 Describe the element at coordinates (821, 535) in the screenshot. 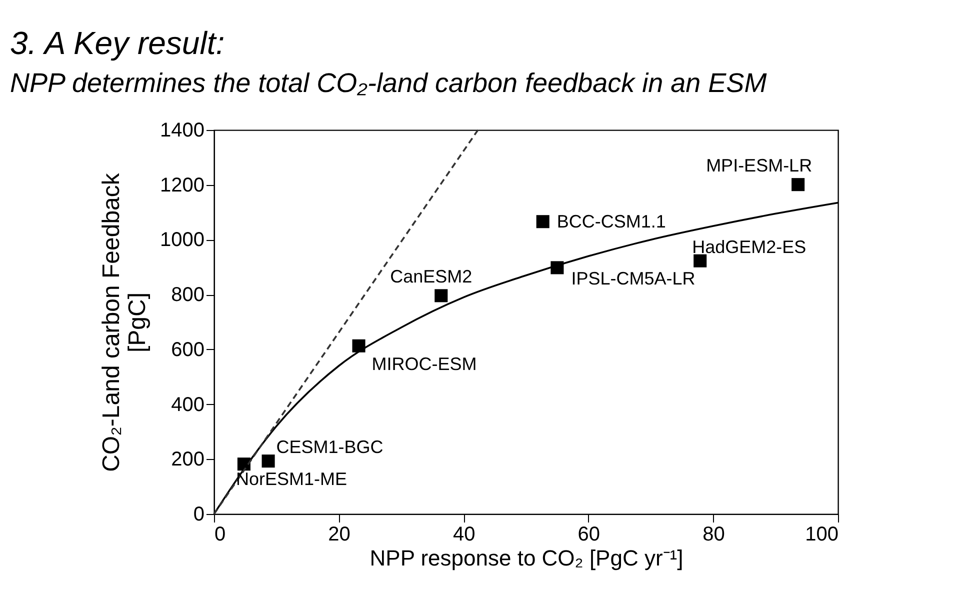

I see `x-tick-label: 100` at that location.